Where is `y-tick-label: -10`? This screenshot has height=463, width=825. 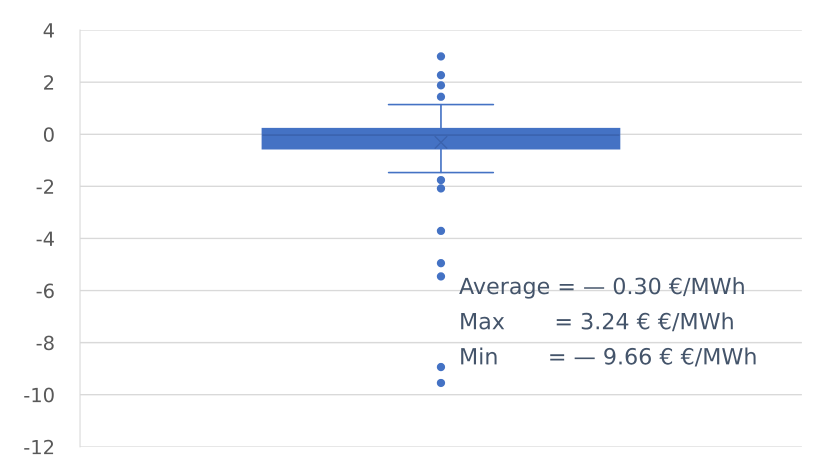 y-tick-label: -10 is located at coordinates (39, 395).